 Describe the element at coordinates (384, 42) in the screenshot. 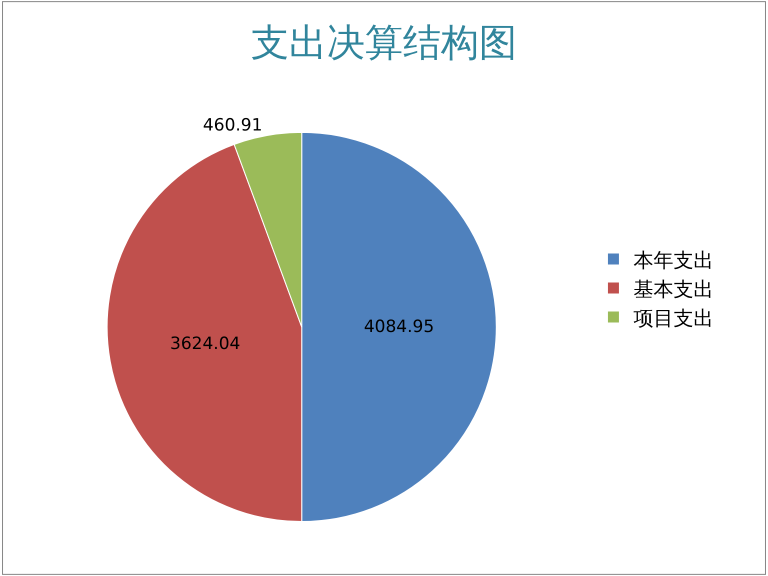

I see `chart-title: 支出决算结构图` at that location.